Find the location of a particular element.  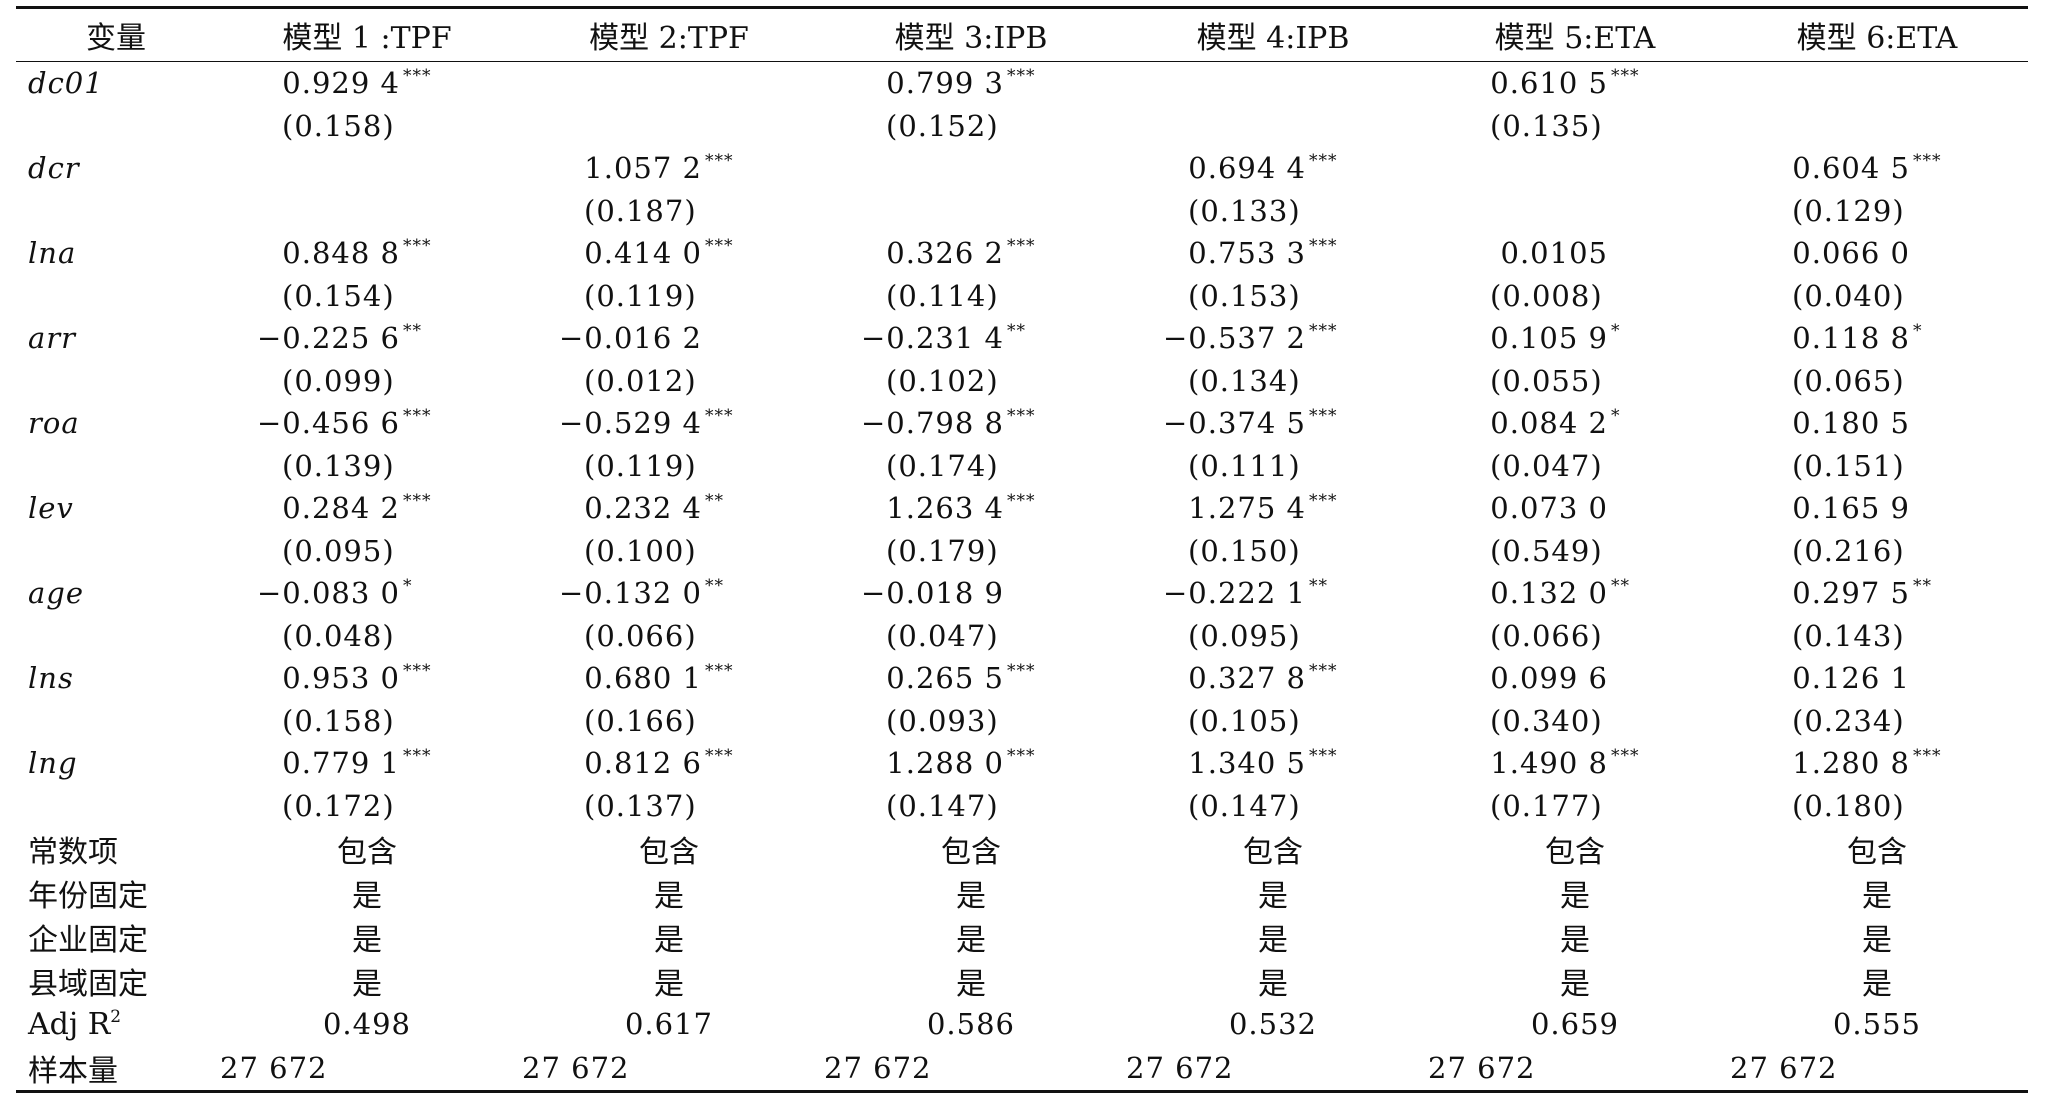

coef-value: 0.284 2 is located at coordinates (325, 508).